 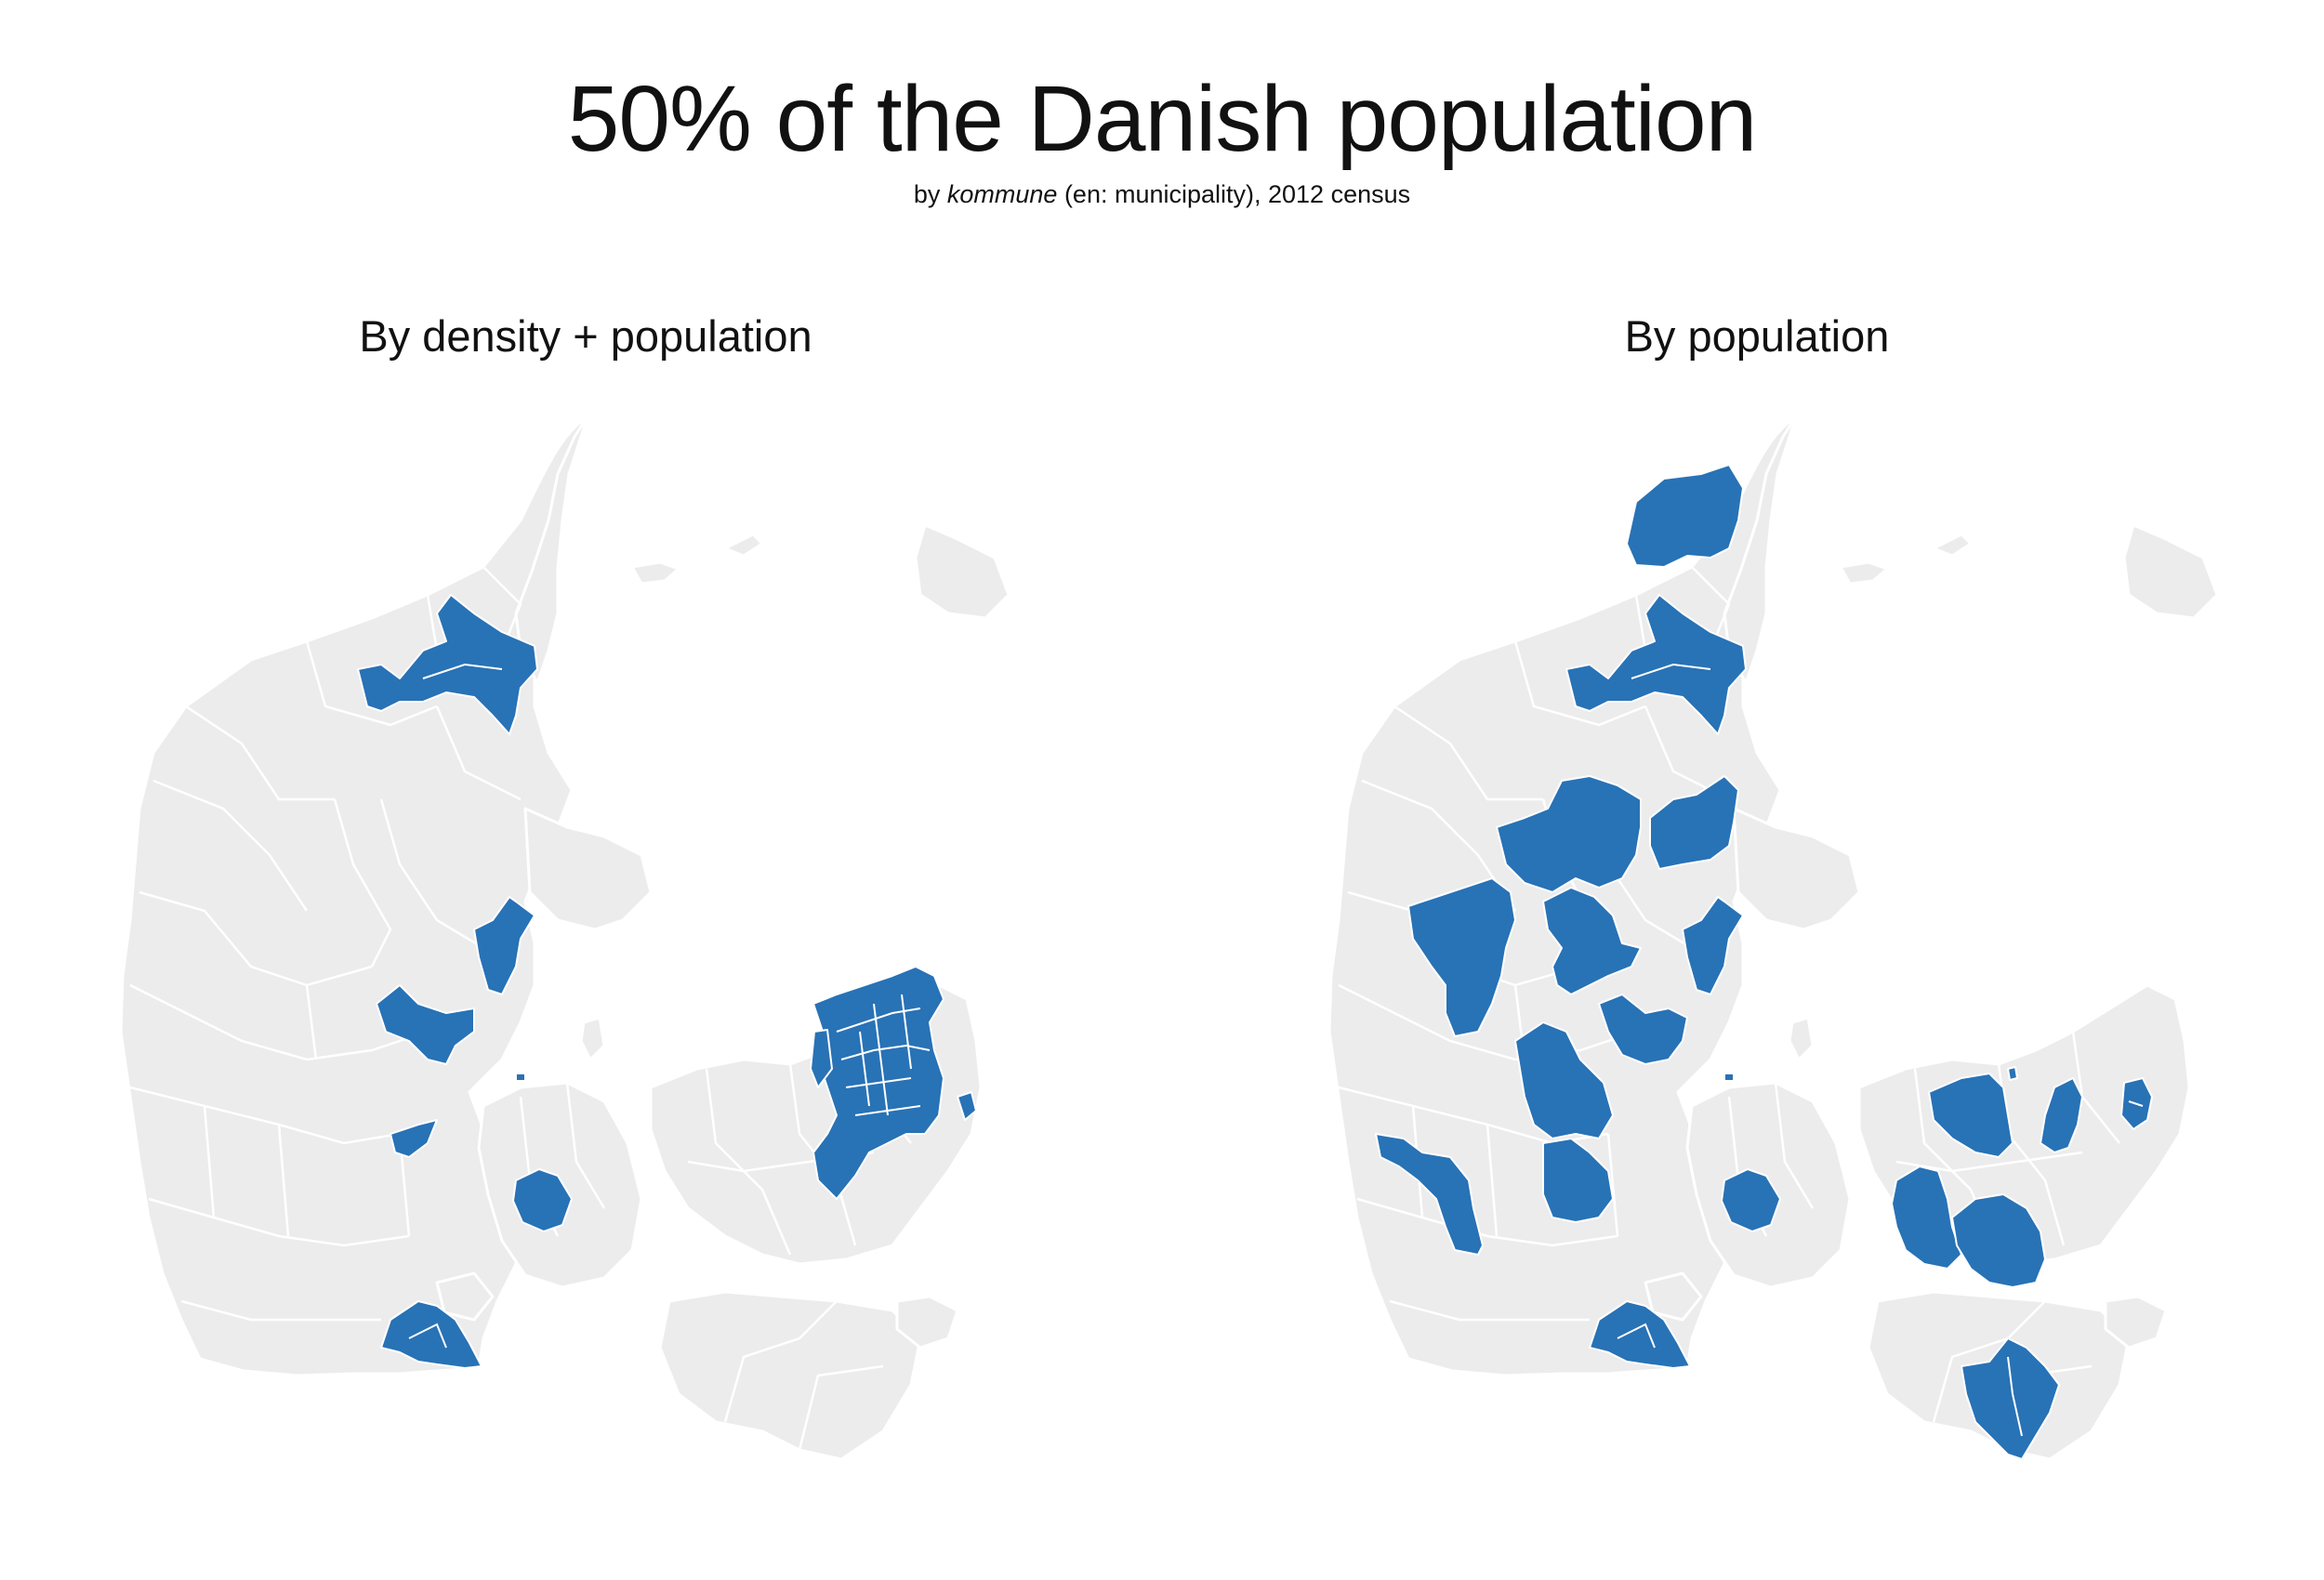 I want to click on right-region-silkeborg, so click(x=1592, y=941).